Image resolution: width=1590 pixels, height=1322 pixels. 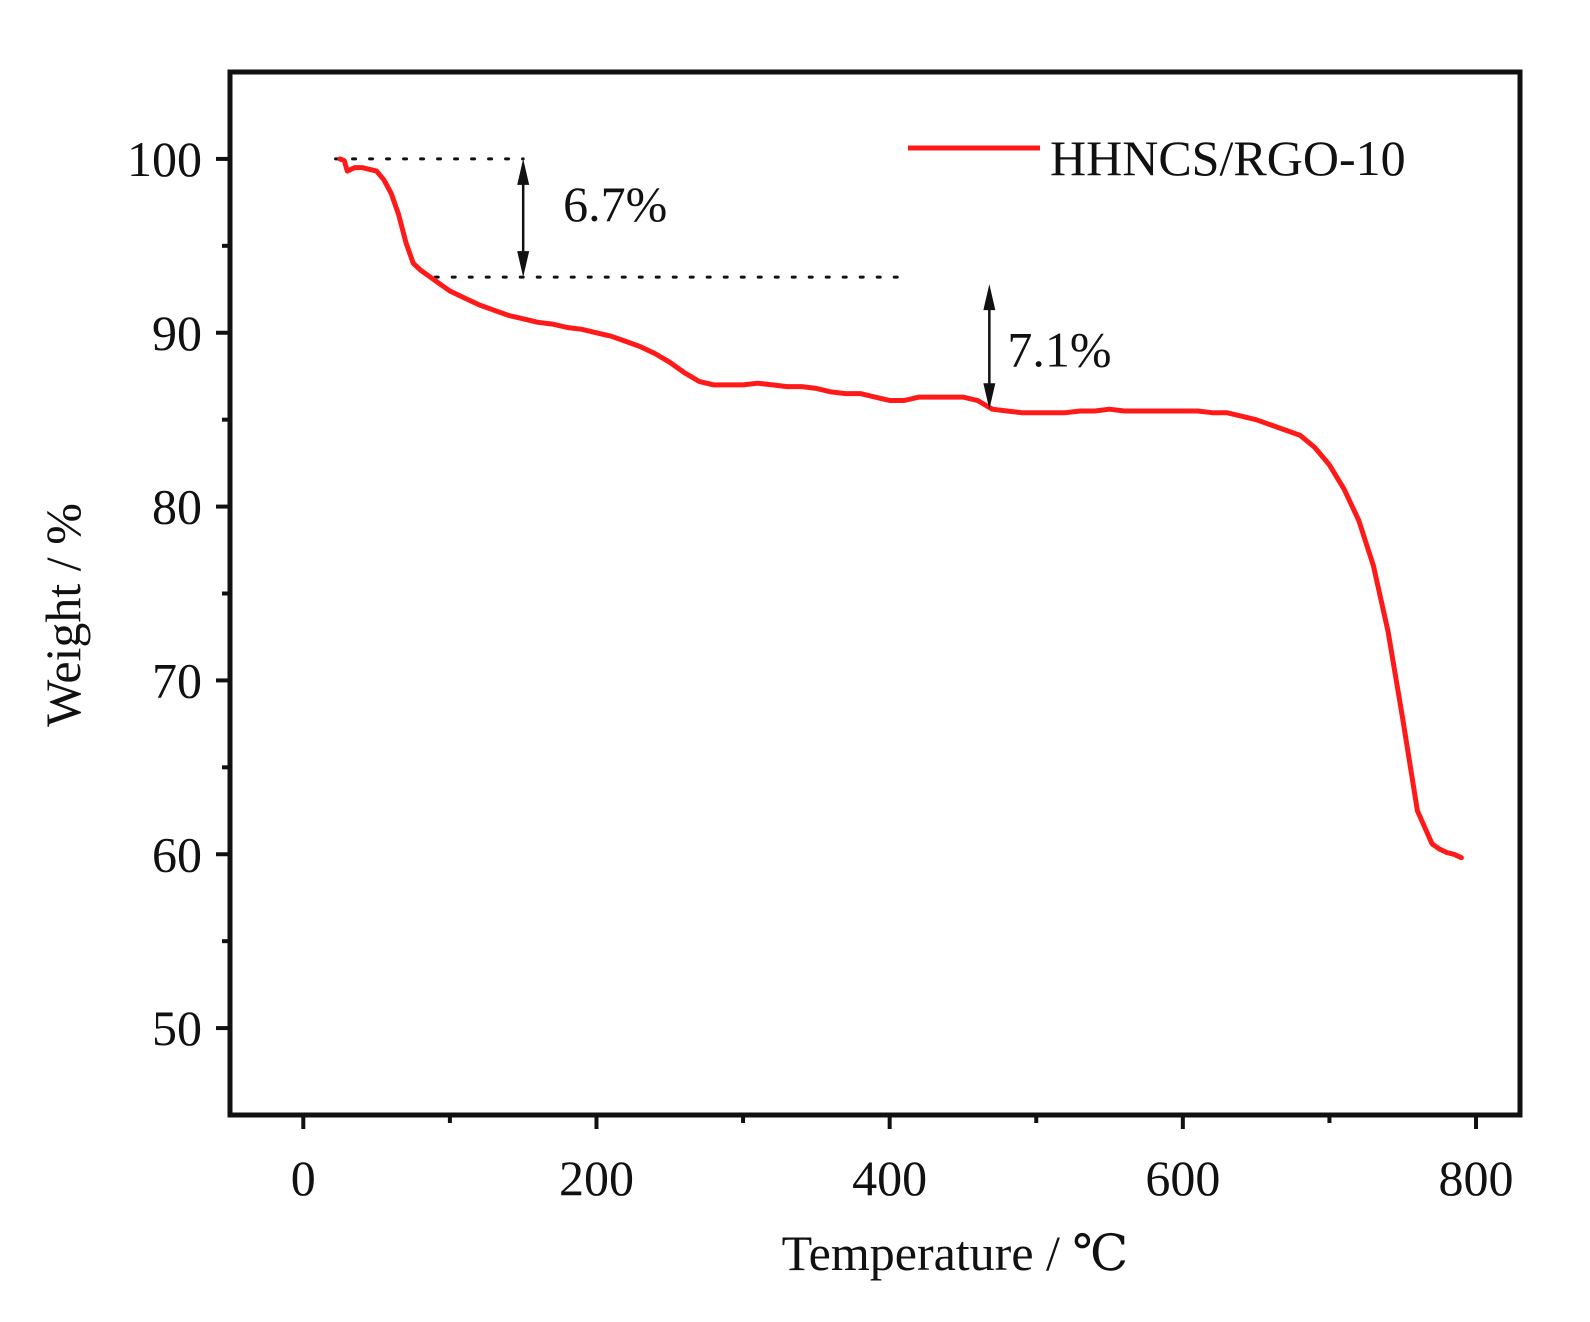 What do you see at coordinates (177, 854) in the screenshot?
I see `y-tick-label: 60` at bounding box center [177, 854].